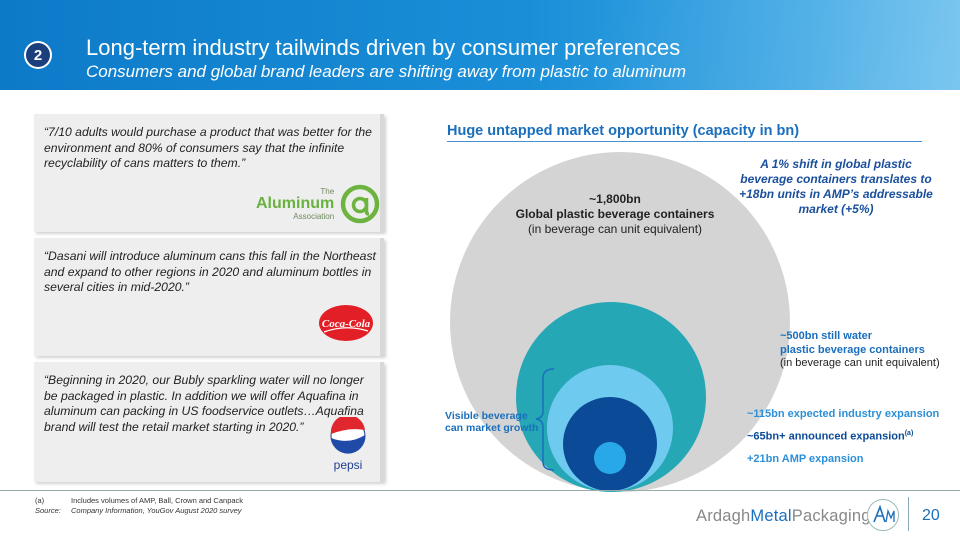 The width and height of the screenshot is (960, 540). Describe the element at coordinates (931, 515) in the screenshot. I see `page-number: 20` at that location.